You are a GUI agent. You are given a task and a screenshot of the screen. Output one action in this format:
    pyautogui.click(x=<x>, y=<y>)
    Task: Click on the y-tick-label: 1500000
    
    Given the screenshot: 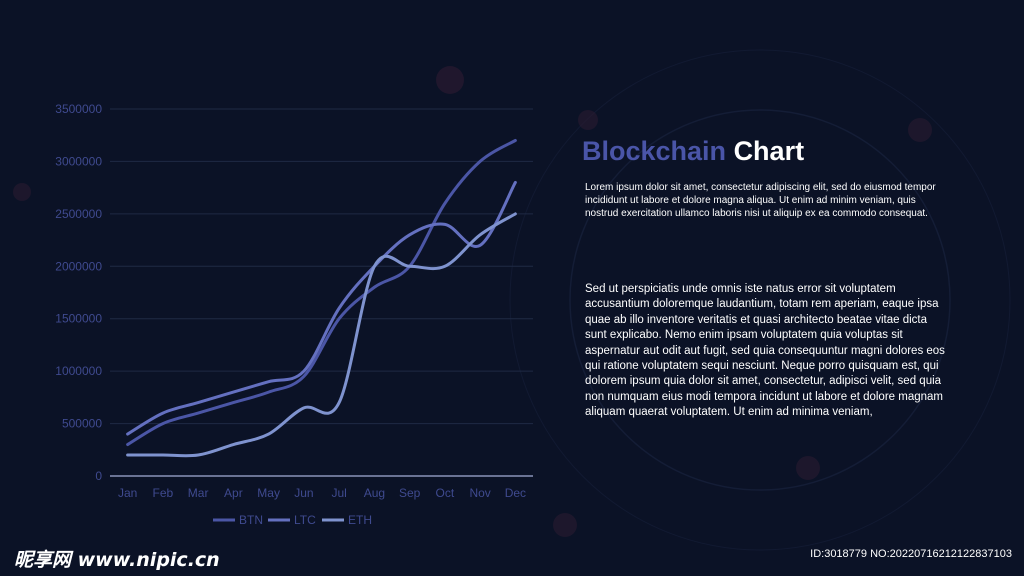 What is the action you would take?
    pyautogui.click(x=78, y=319)
    